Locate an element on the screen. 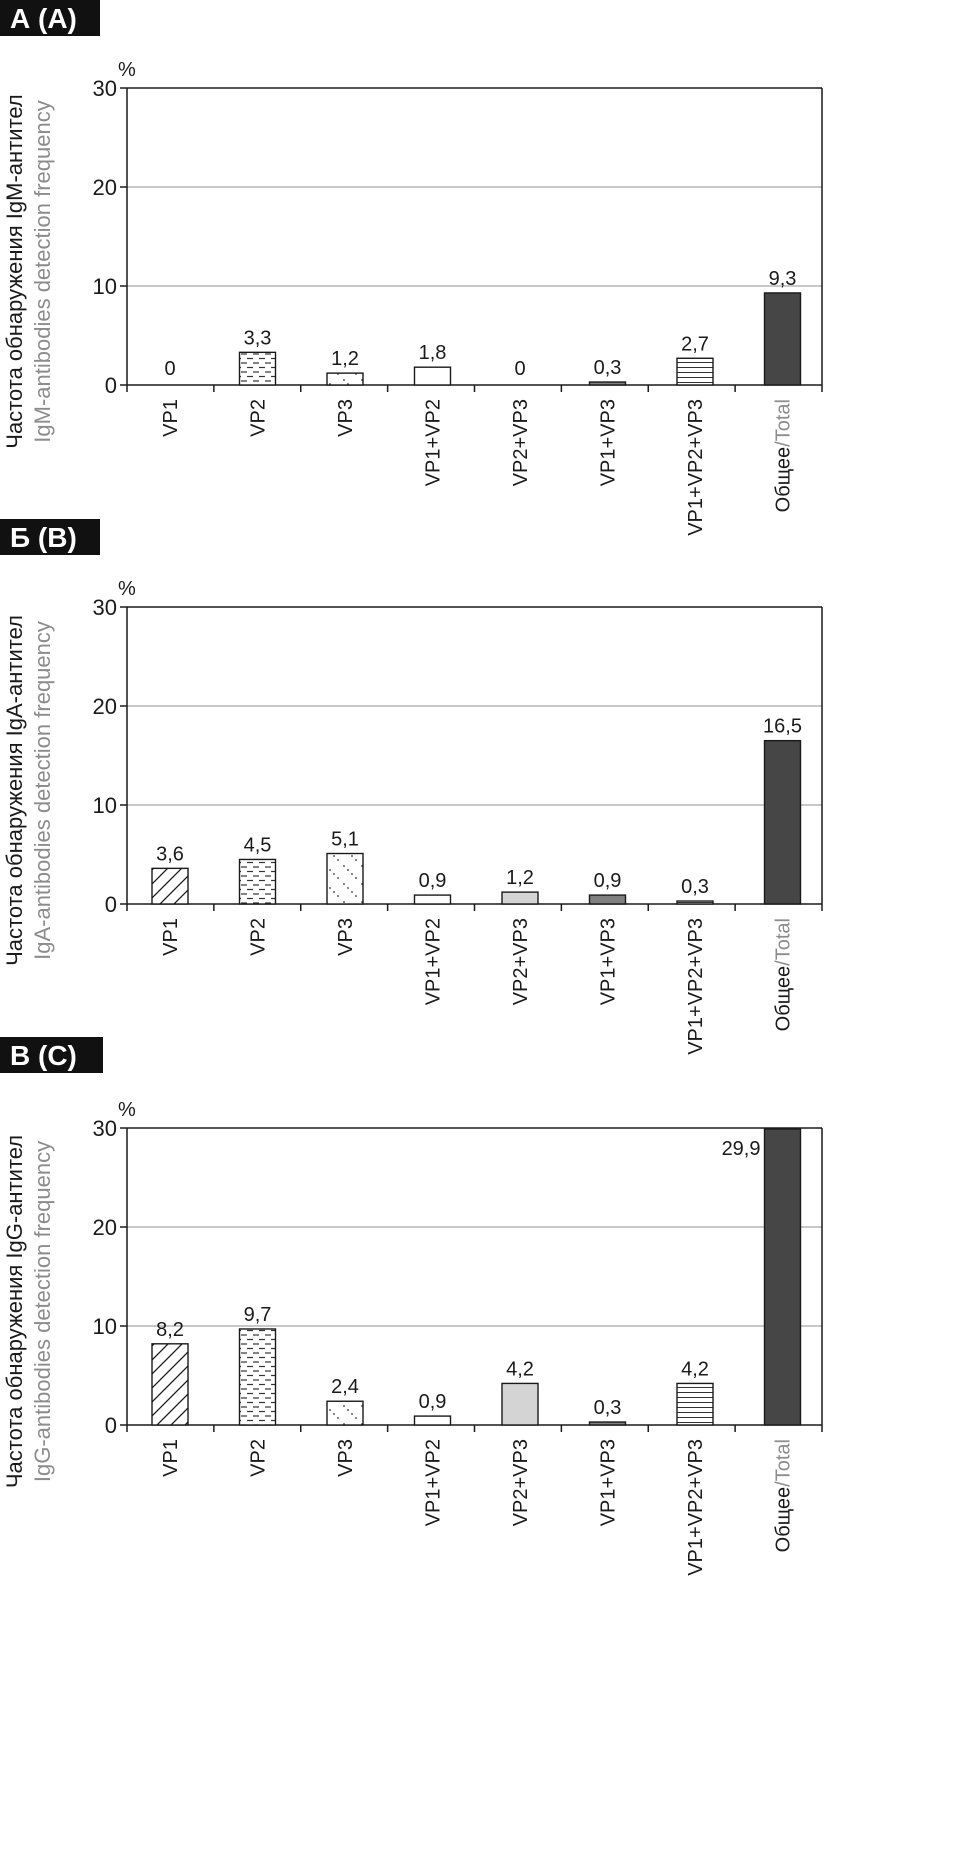 This screenshot has height=1857, width=970. bar-value-label: 4,2 is located at coordinates (520, 1369).